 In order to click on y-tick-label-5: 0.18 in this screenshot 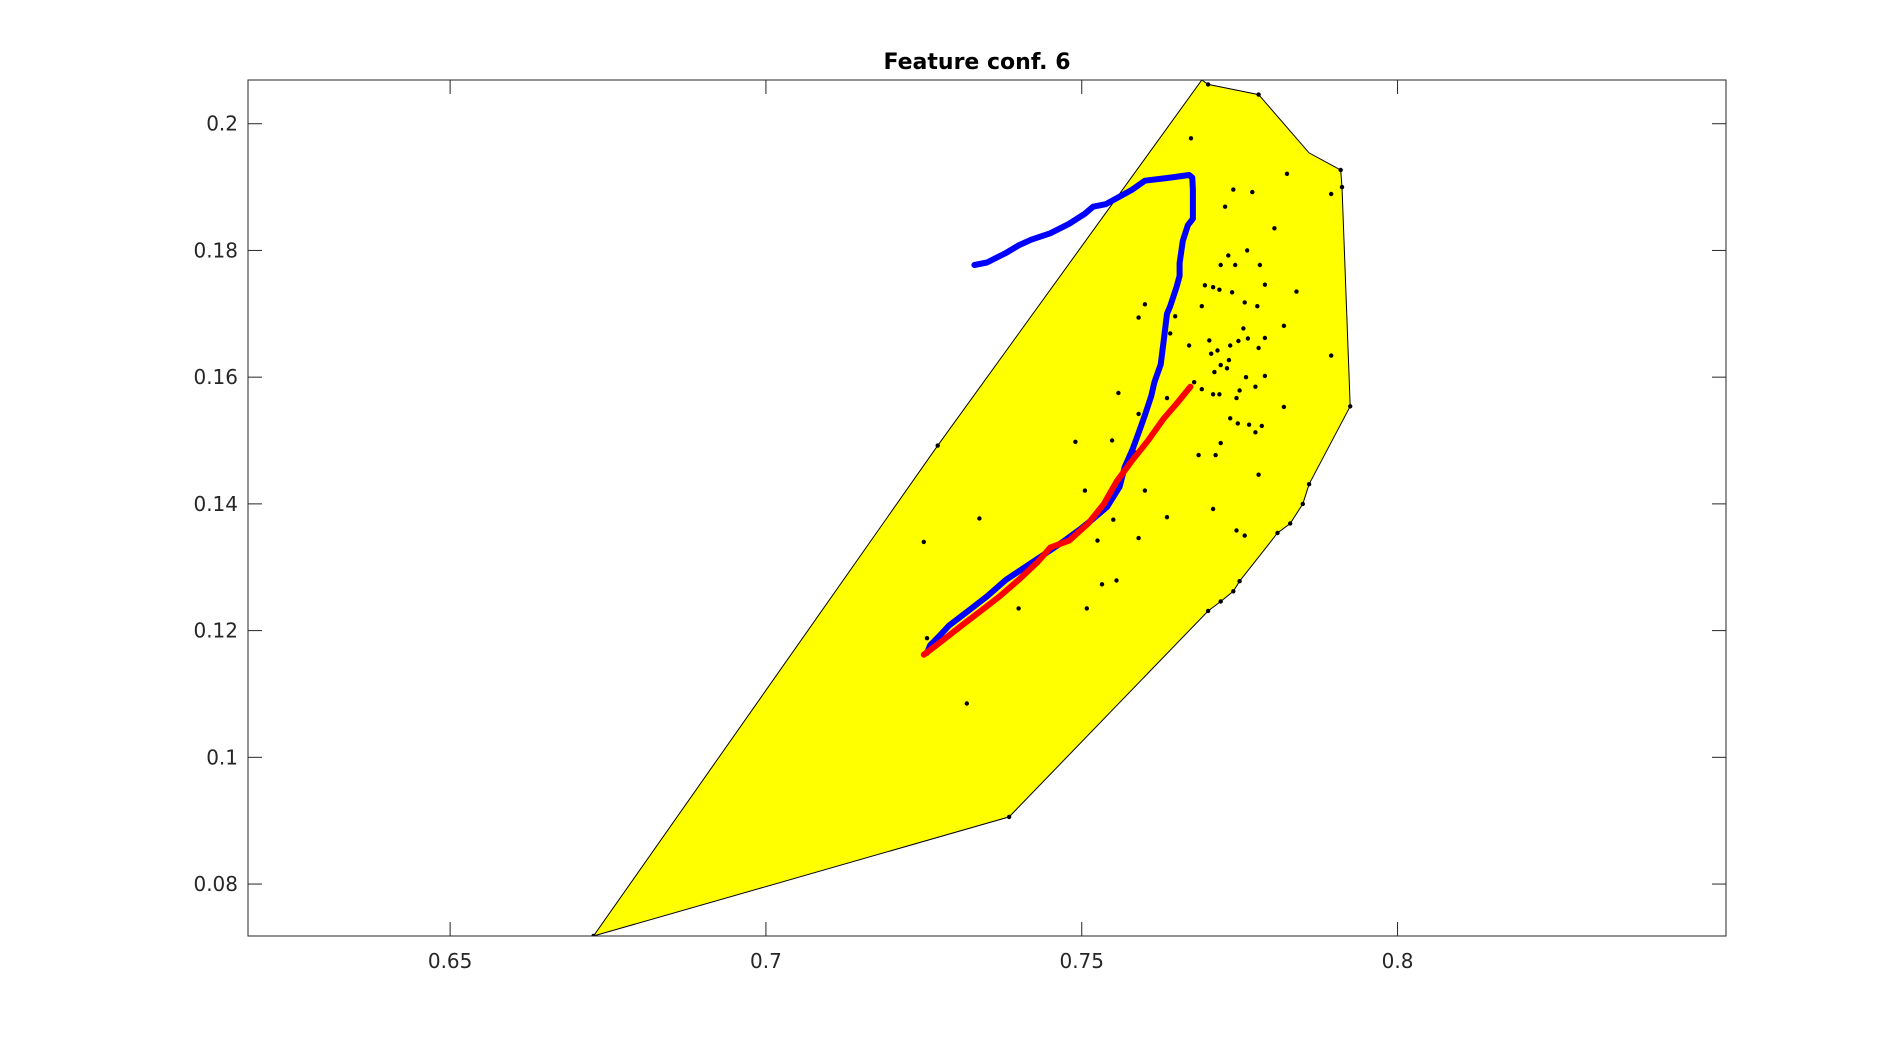, I will do `click(215, 250)`.